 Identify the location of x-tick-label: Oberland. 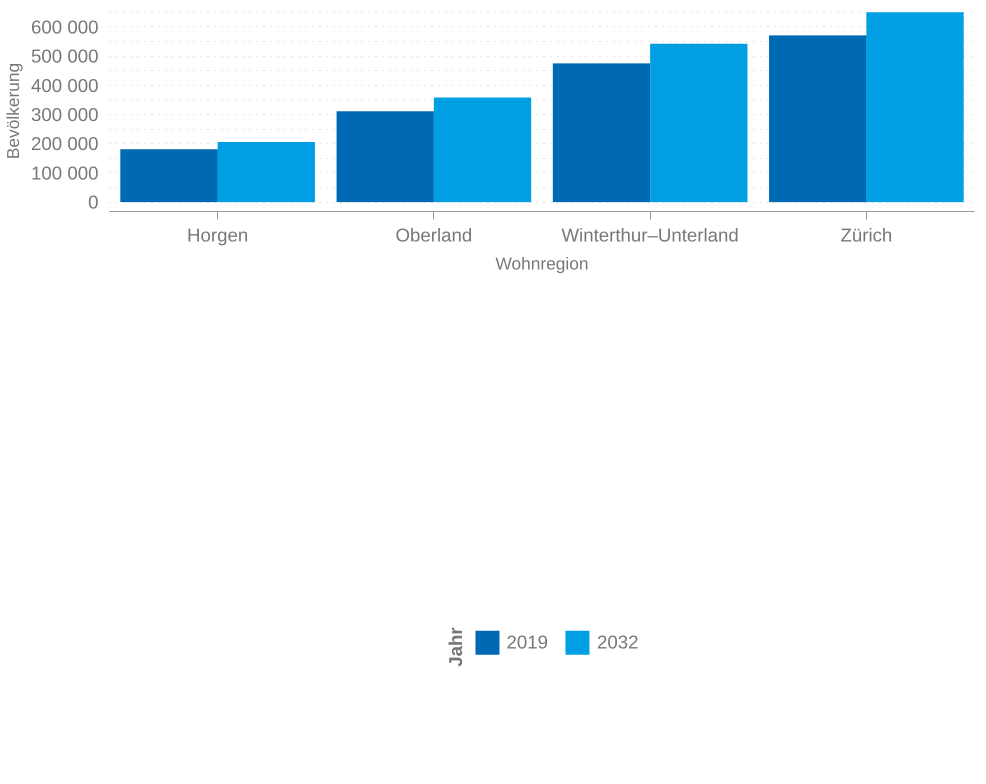
(434, 235).